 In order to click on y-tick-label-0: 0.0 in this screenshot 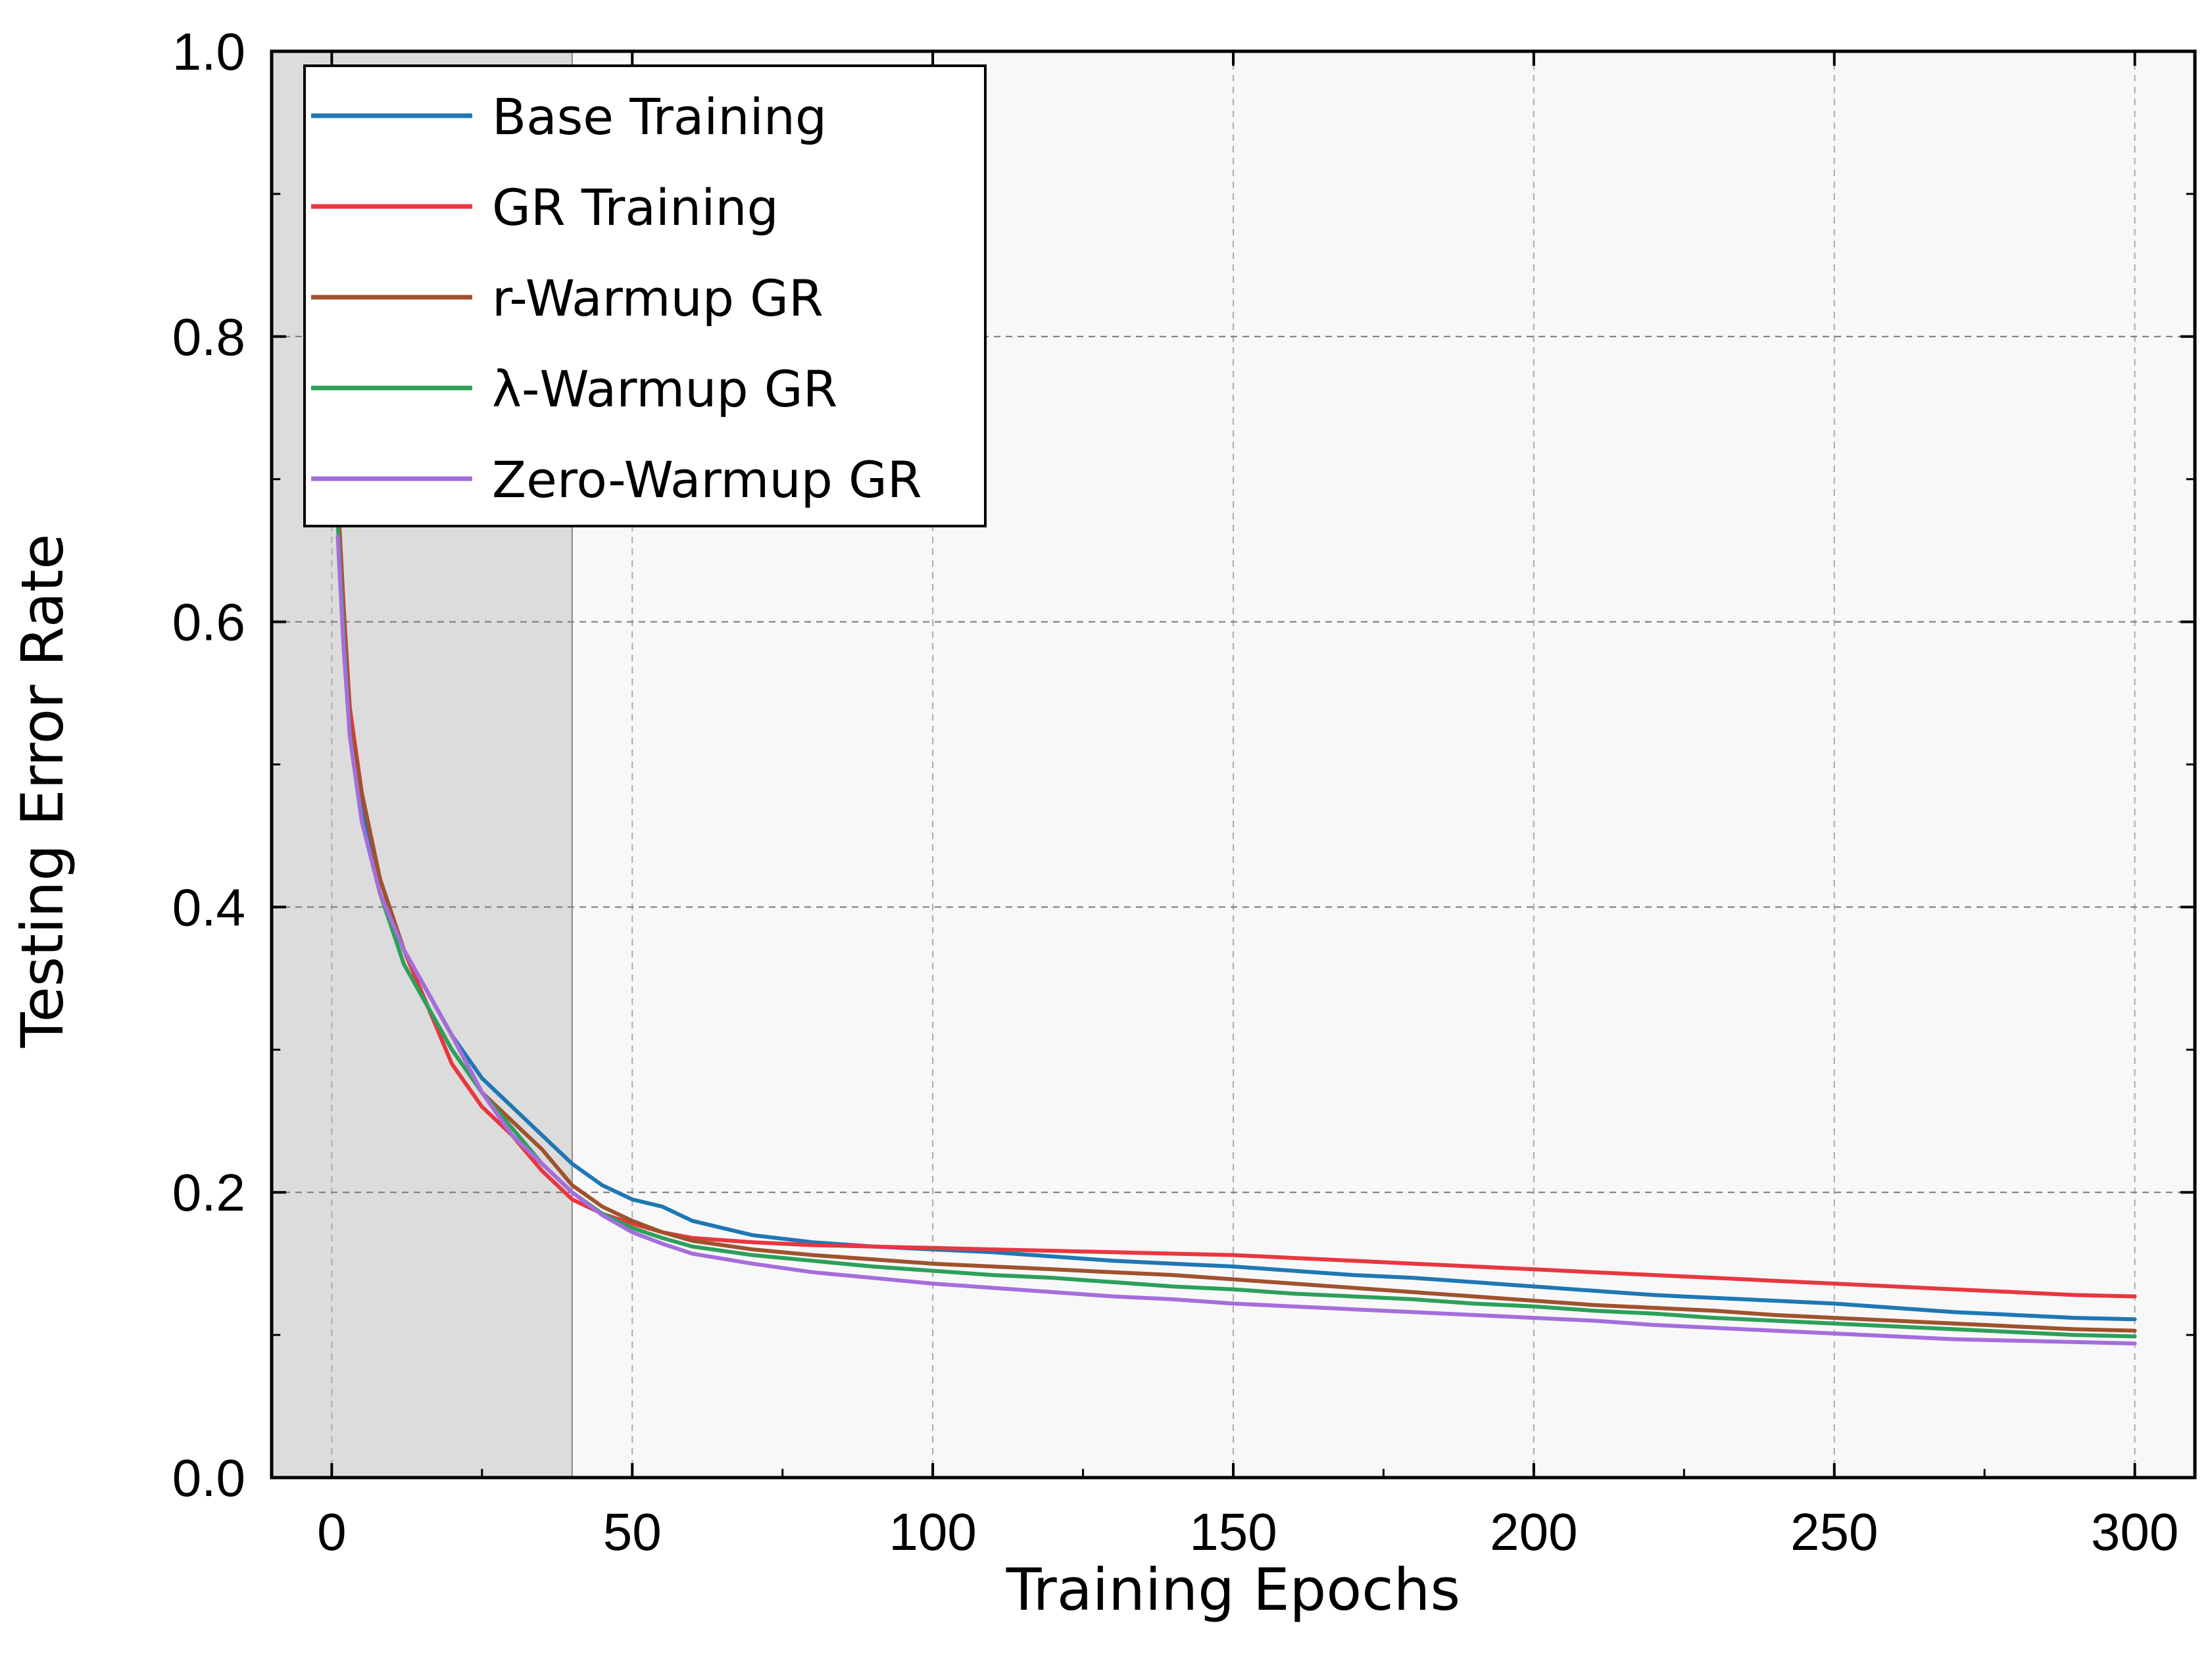, I will do `click(209, 1478)`.